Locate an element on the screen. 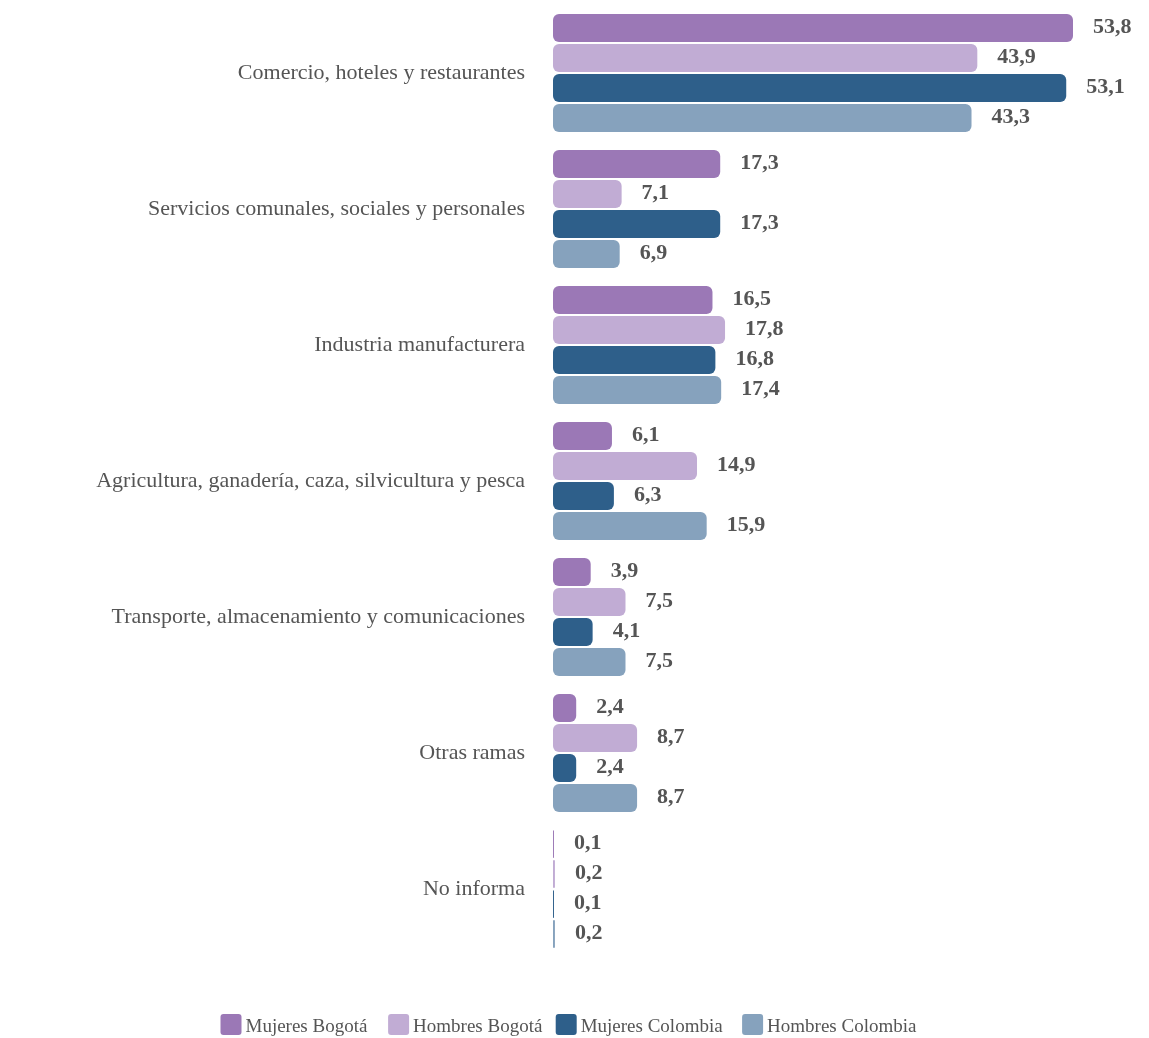 This screenshot has width=1149, height=1038. y-tick-label: Industria manufacturera is located at coordinates (420, 344).